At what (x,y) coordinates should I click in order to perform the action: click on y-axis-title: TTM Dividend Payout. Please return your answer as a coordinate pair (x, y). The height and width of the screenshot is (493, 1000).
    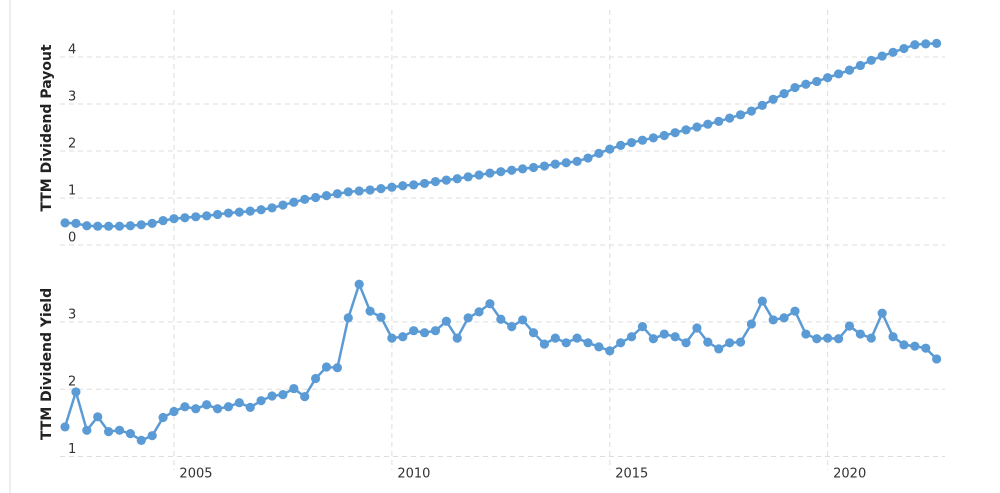
    Looking at the image, I should click on (47, 128).